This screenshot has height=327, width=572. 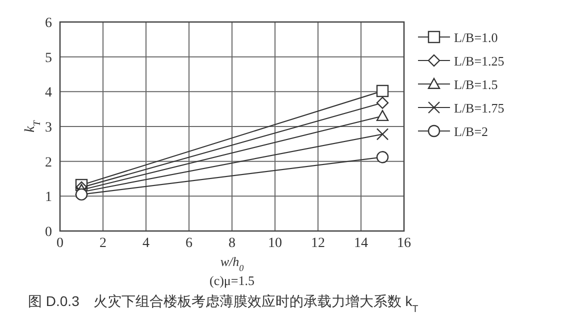 What do you see at coordinates (48, 58) in the screenshot?
I see `y-tick-label: 5` at bounding box center [48, 58].